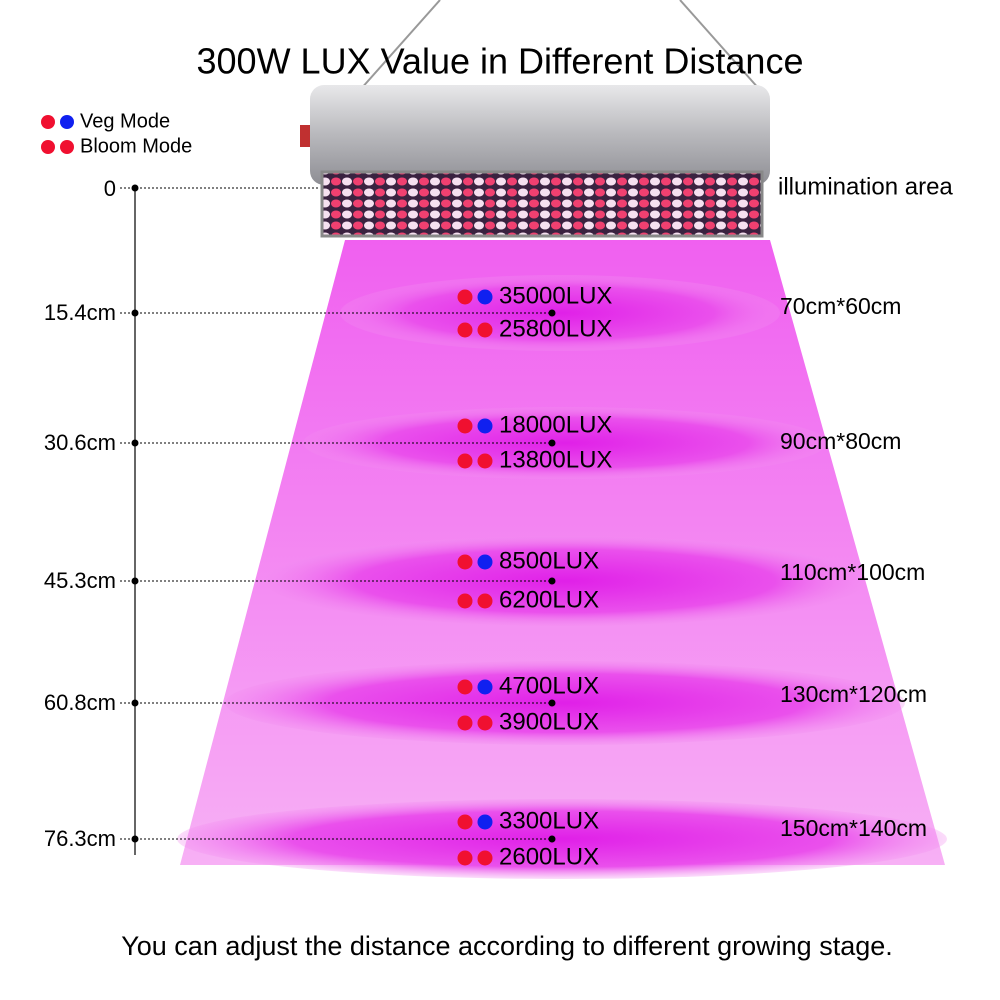  What do you see at coordinates (136, 146) in the screenshot?
I see `legend-bloom: Bloom Mode` at bounding box center [136, 146].